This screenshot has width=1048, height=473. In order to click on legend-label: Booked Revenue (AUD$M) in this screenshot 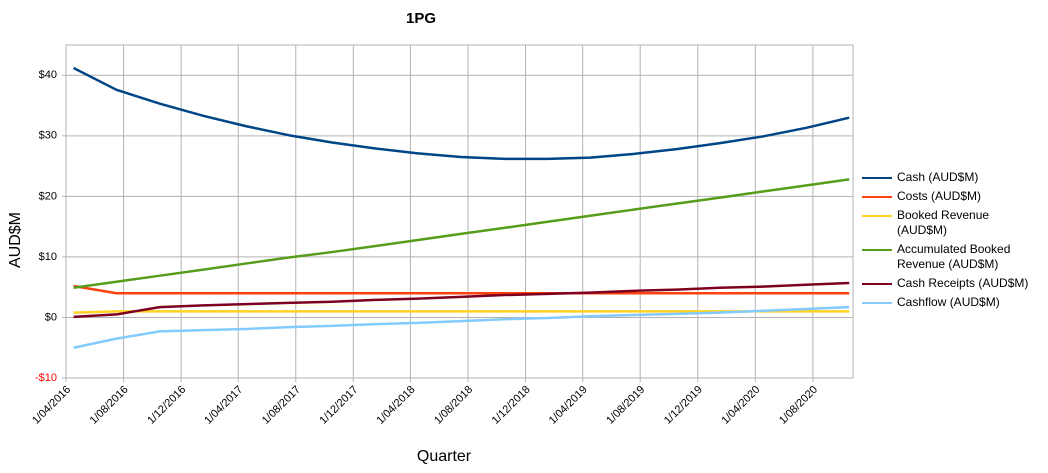, I will do `click(943, 222)`.